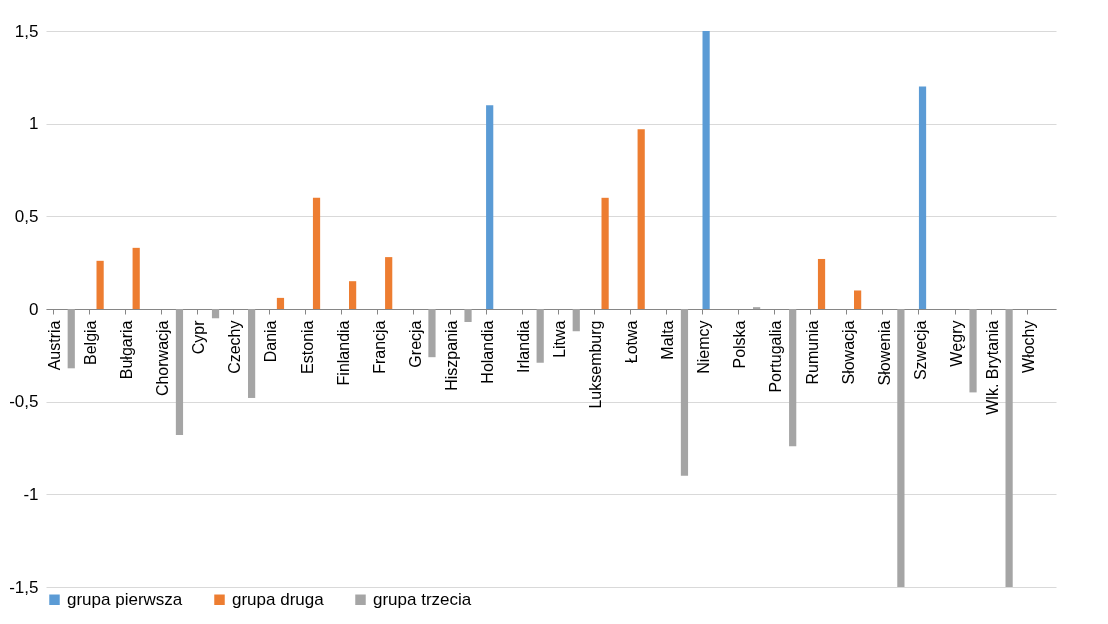 The height and width of the screenshot is (624, 1108). What do you see at coordinates (920, 350) in the screenshot?
I see `x-tick-label: Szwecja` at bounding box center [920, 350].